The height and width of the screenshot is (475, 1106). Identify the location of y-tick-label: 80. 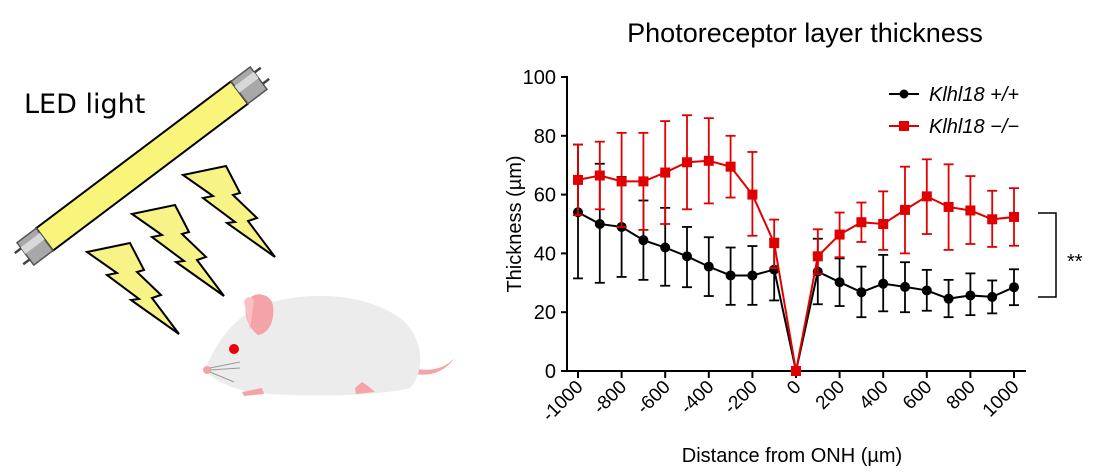
(545, 137).